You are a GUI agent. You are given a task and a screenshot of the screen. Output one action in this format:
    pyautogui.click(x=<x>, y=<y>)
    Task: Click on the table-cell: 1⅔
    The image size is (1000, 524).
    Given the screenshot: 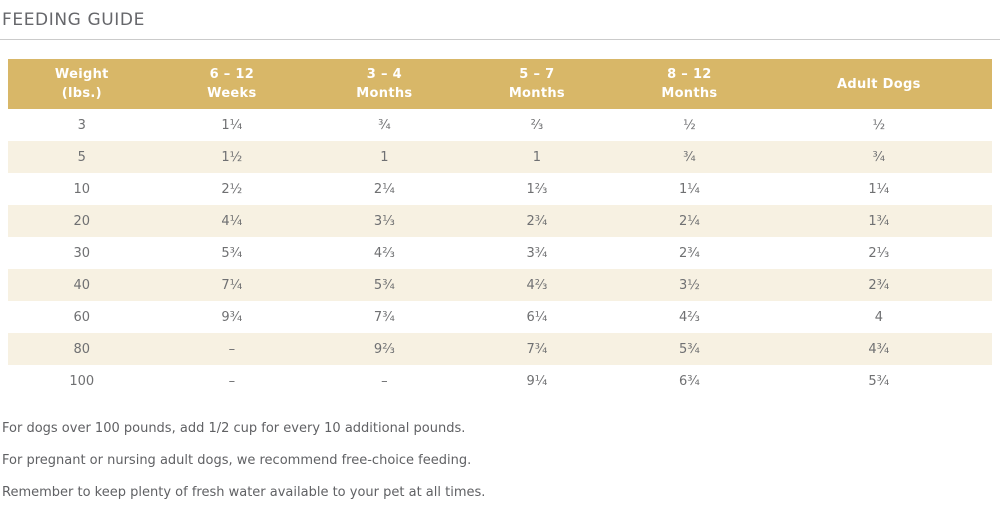 What is the action you would take?
    pyautogui.click(x=537, y=189)
    